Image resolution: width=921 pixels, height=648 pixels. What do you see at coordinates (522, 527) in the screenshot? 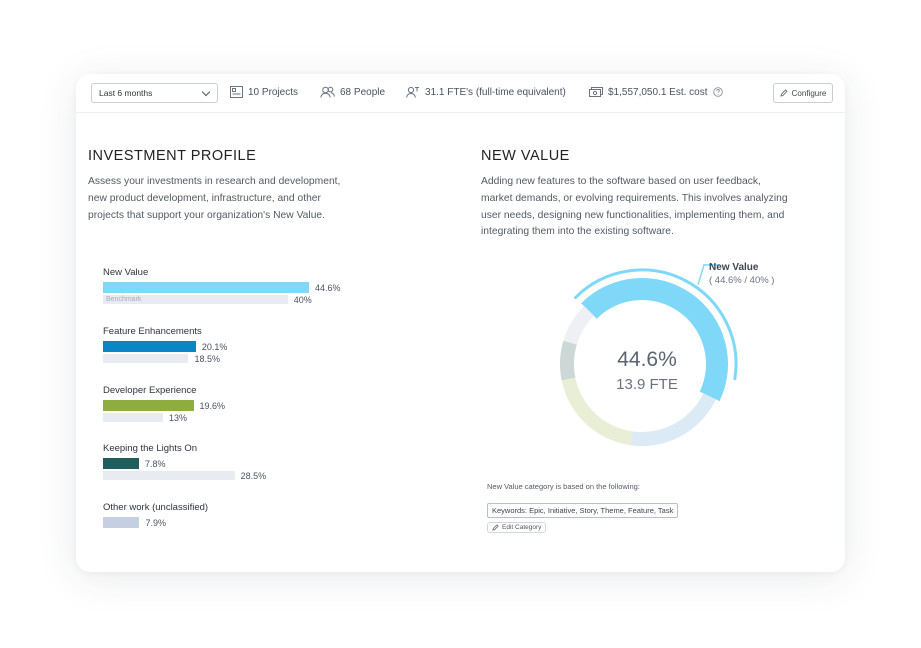
I see `edit-category-label: Edit Category` at bounding box center [522, 527].